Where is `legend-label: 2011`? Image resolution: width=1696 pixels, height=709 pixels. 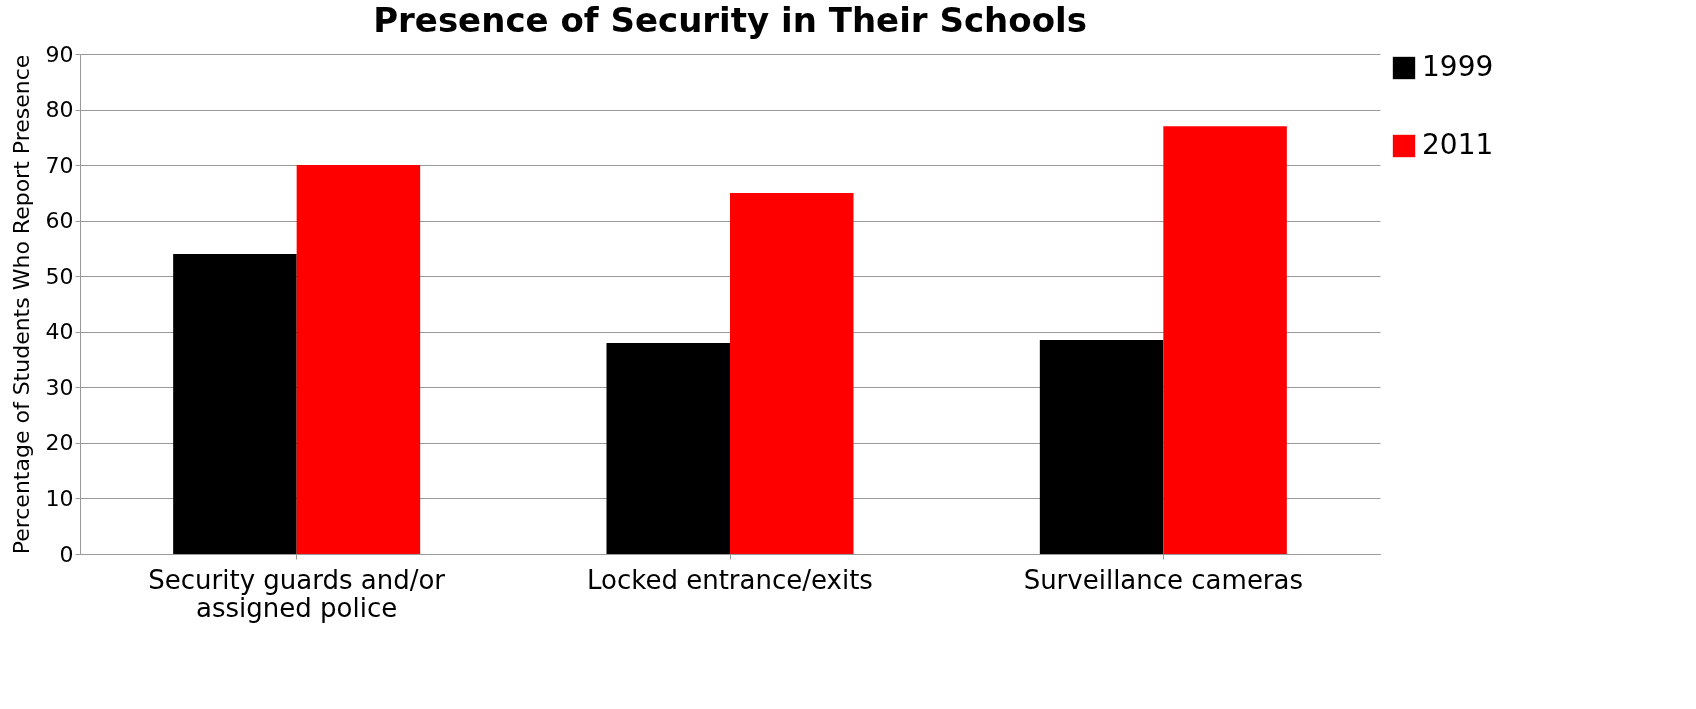 legend-label: 2011 is located at coordinates (1458, 144).